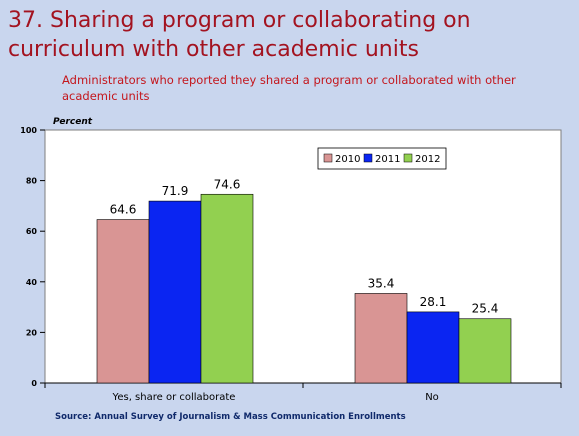 The image size is (579, 436). I want to click on data-label-2012: 74.6, so click(227, 184).